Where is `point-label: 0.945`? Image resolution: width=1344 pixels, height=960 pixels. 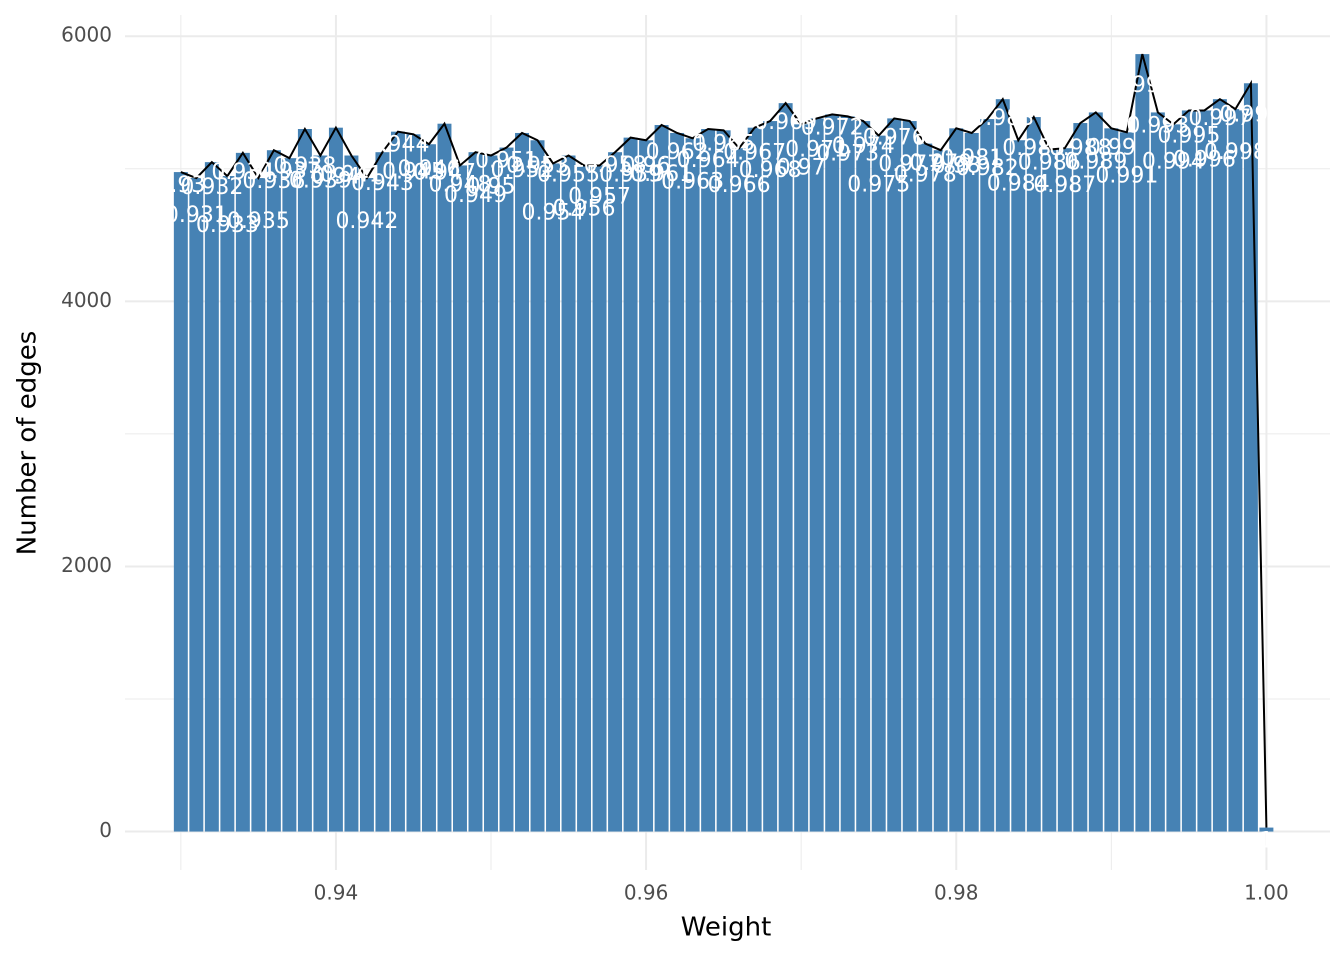
point-label: 0.945 is located at coordinates (413, 171).